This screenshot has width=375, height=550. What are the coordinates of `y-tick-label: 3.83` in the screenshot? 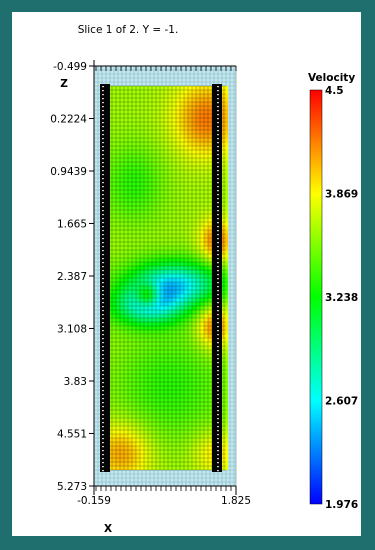 It's located at (75, 382).